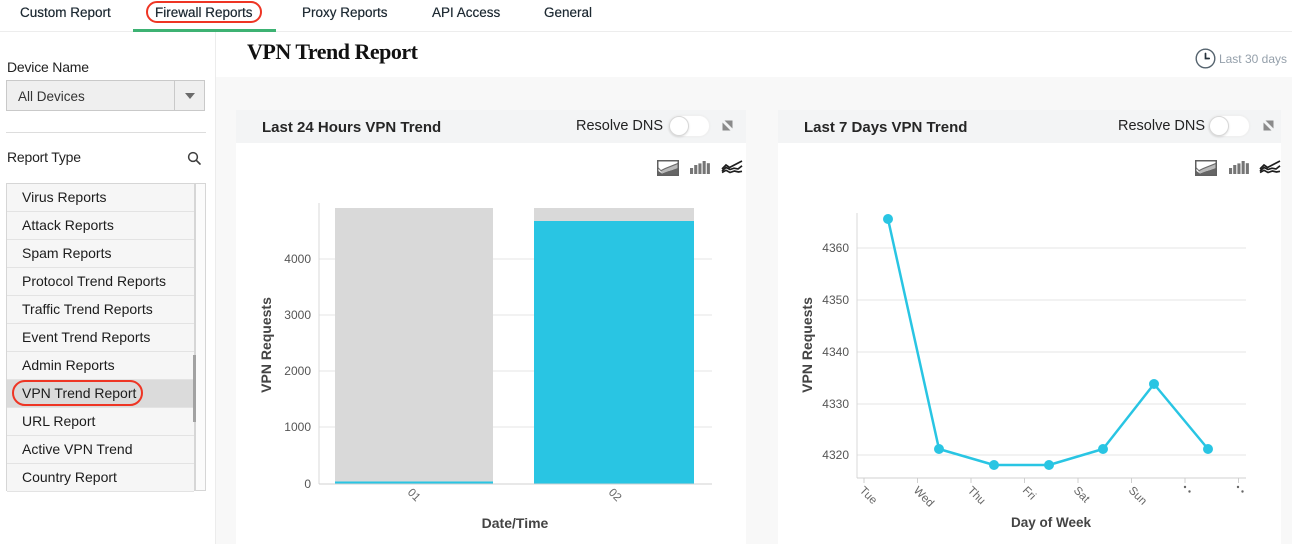 The height and width of the screenshot is (544, 1292). I want to click on svg-text: 4340, so click(835, 352).